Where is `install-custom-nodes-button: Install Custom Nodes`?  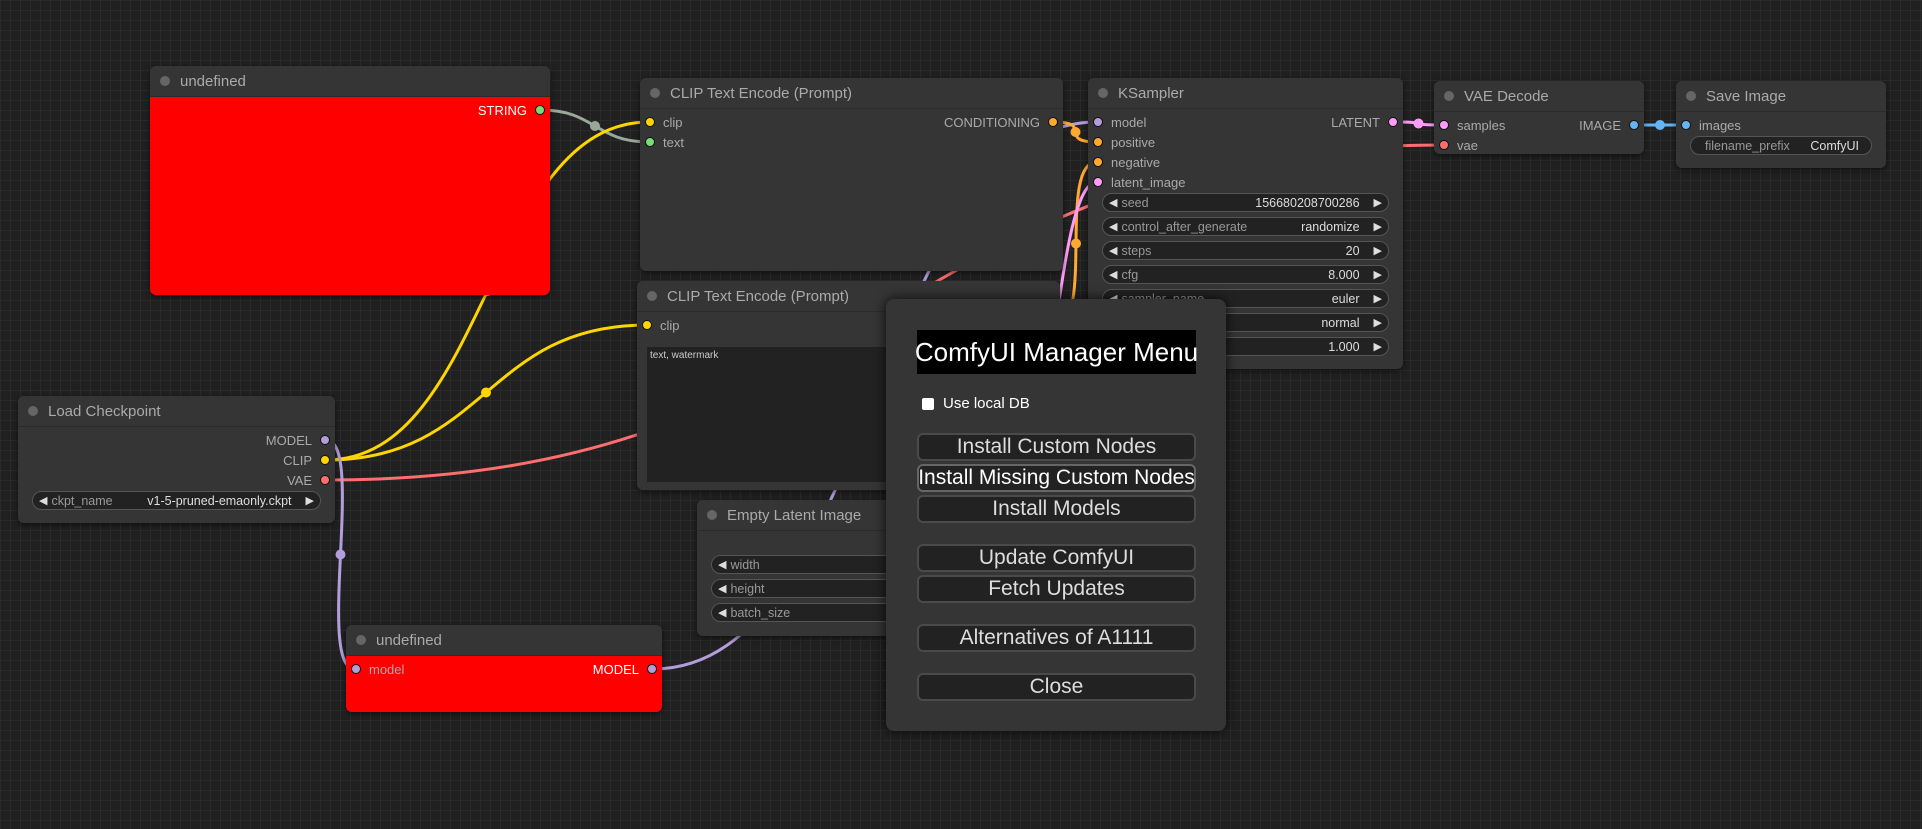 install-custom-nodes-button: Install Custom Nodes is located at coordinates (1056, 447).